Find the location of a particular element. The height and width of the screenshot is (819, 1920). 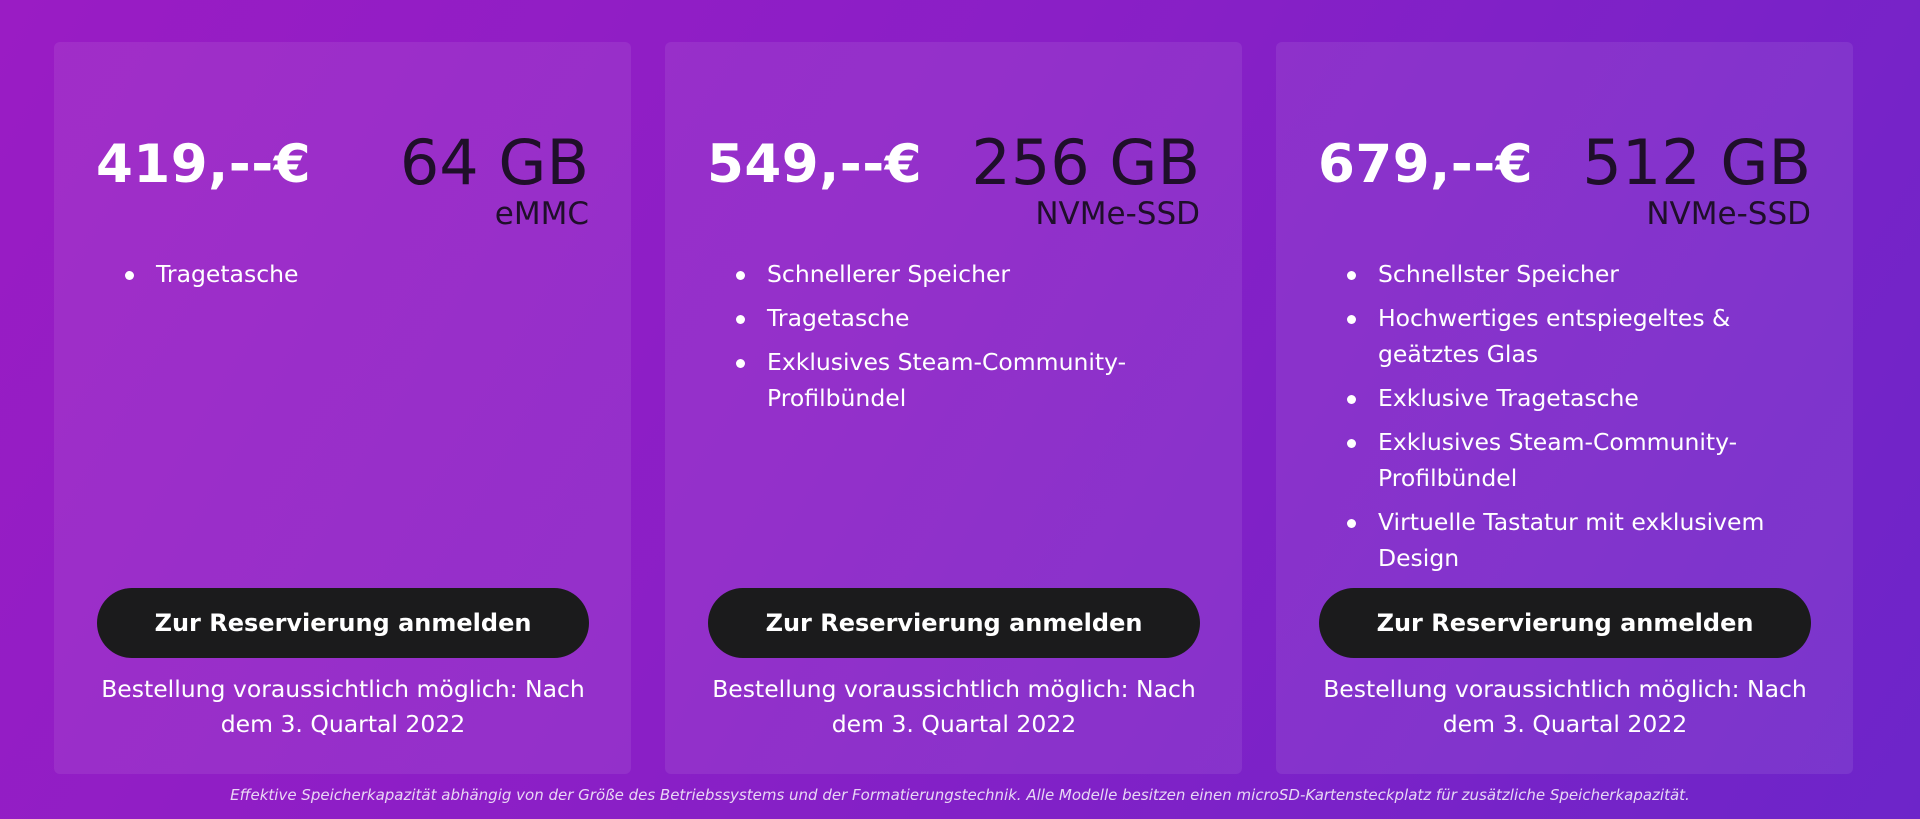

feature-item: Schnellster Speicher is located at coordinates (1551, 274).